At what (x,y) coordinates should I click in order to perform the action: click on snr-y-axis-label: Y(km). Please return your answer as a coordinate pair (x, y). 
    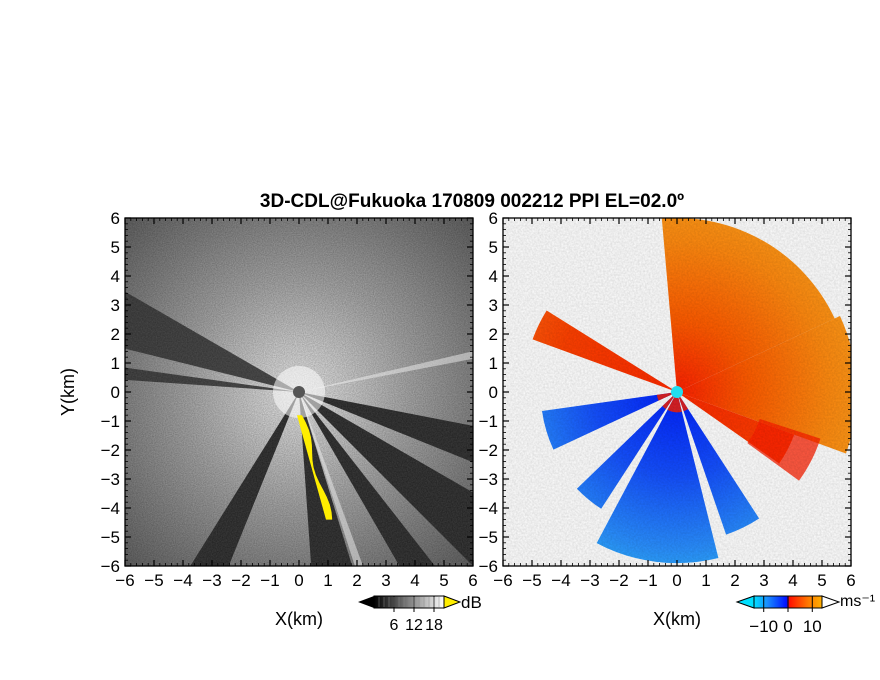
    Looking at the image, I should click on (68, 392).